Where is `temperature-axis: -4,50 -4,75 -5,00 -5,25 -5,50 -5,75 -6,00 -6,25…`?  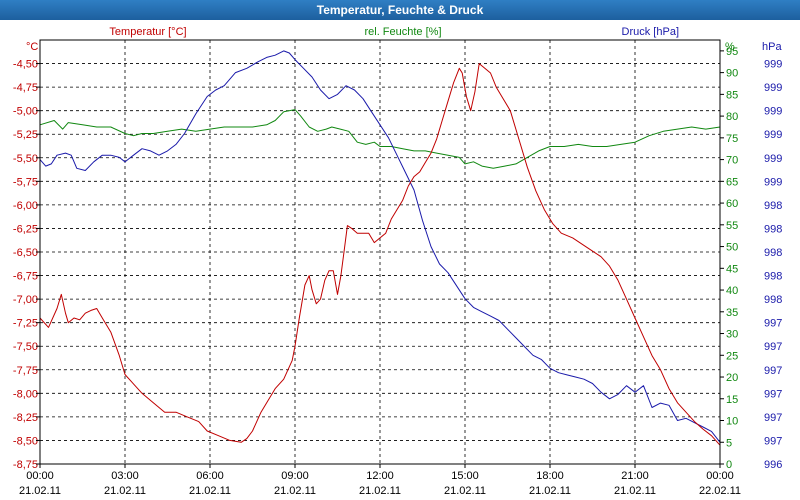
temperature-axis: -4,50 -4,75 -5,00 -5,25 -5,50 -5,75 -6,00 -6,25… is located at coordinates (26, 265).